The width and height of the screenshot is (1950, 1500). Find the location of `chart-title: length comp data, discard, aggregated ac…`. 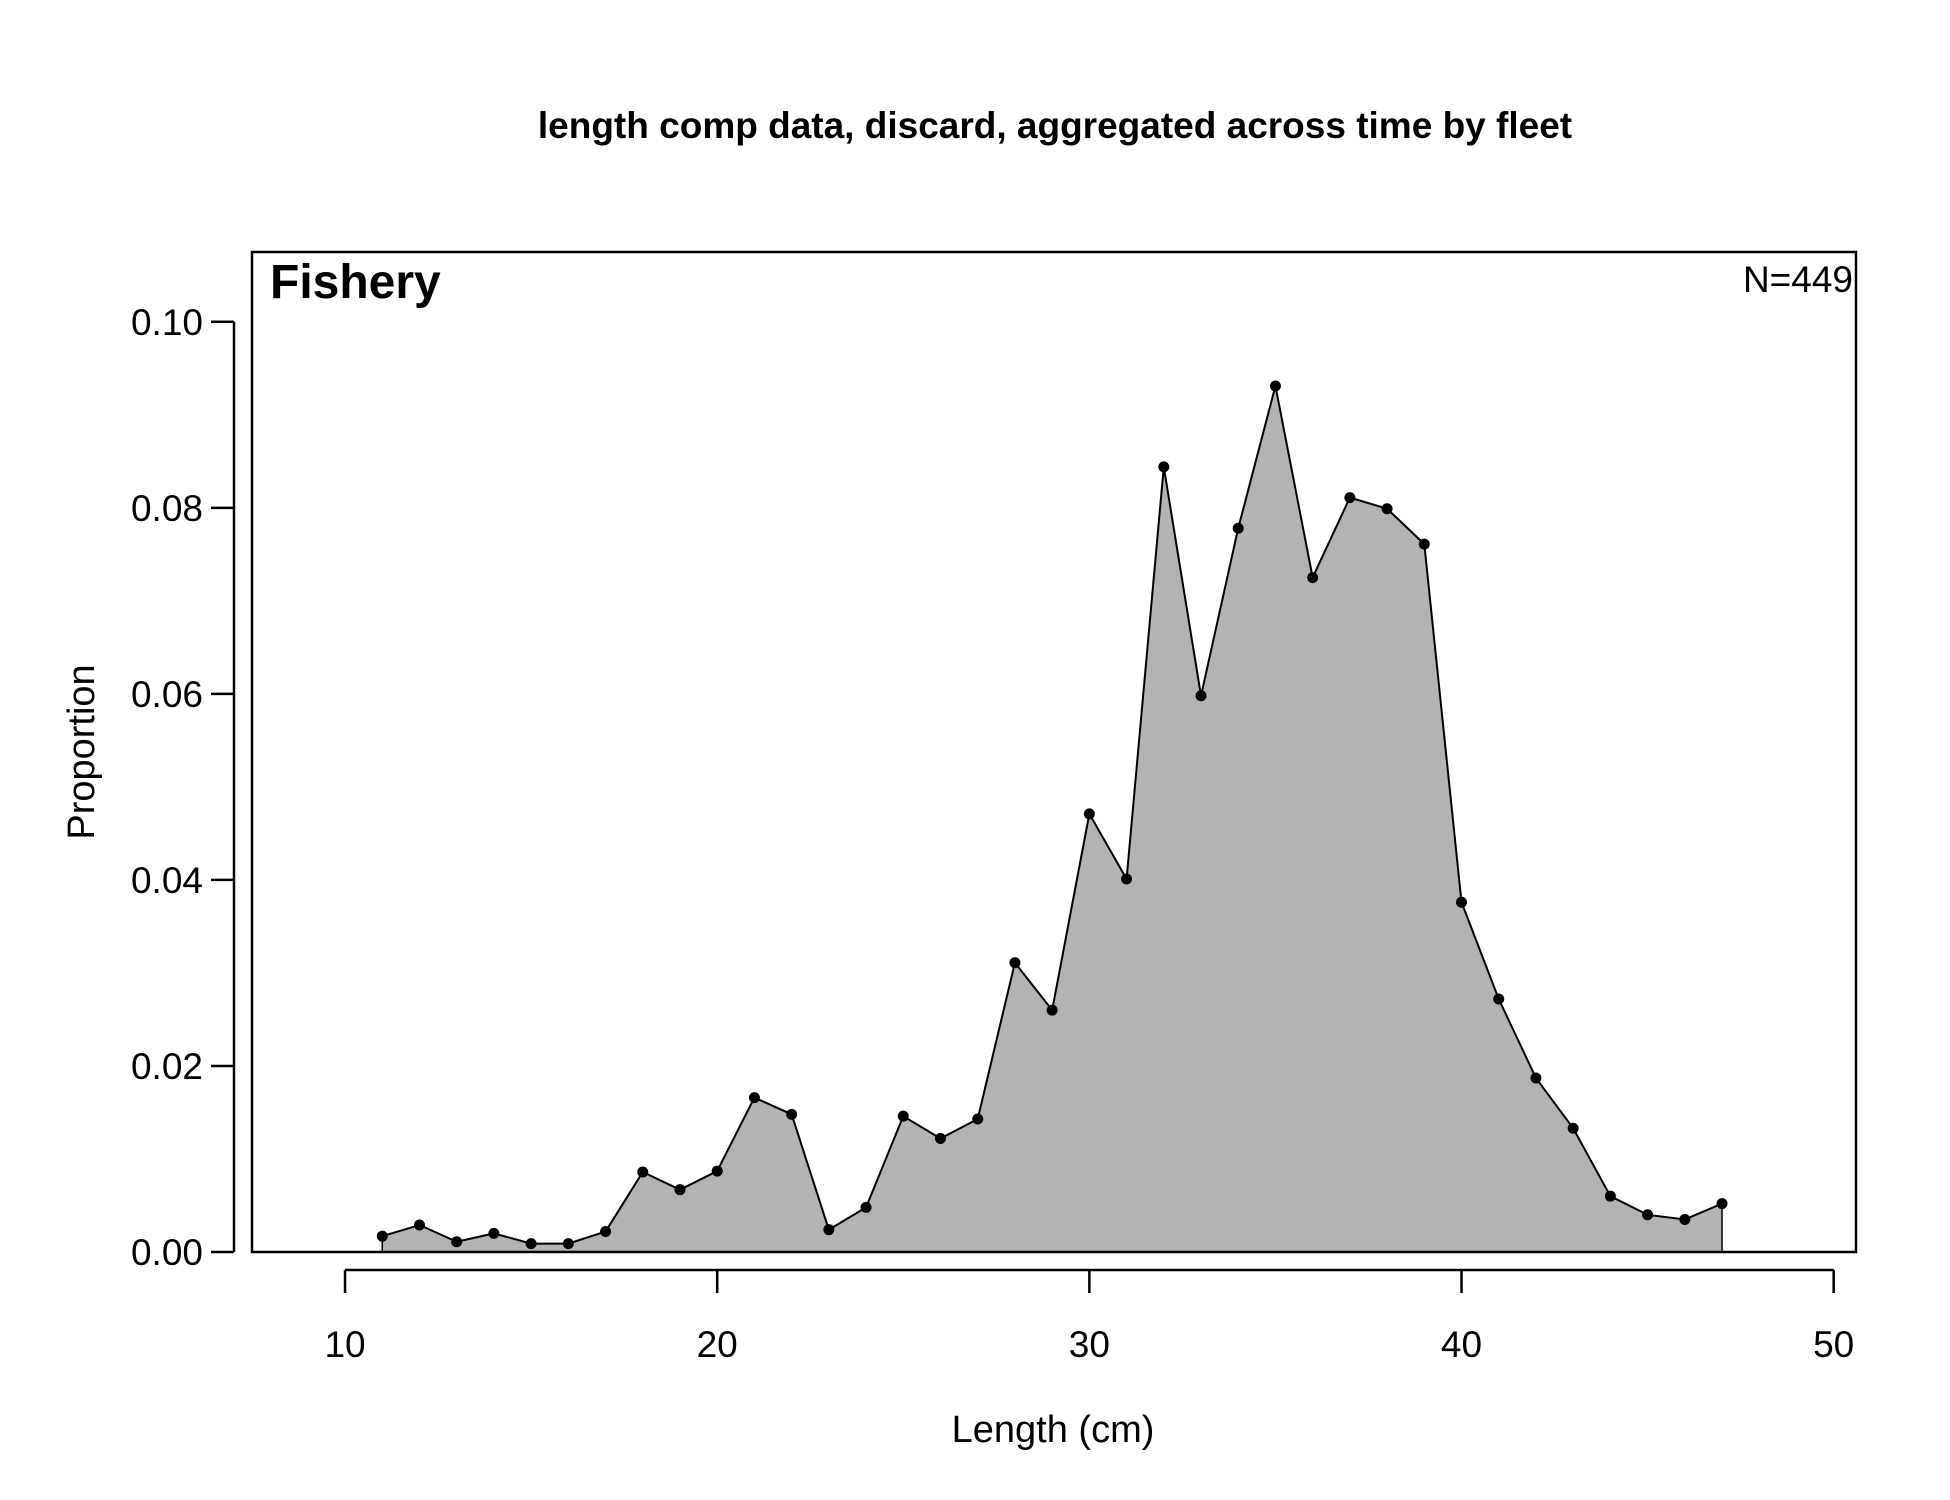

chart-title: length comp data, discard, aggregated ac… is located at coordinates (1055, 125).